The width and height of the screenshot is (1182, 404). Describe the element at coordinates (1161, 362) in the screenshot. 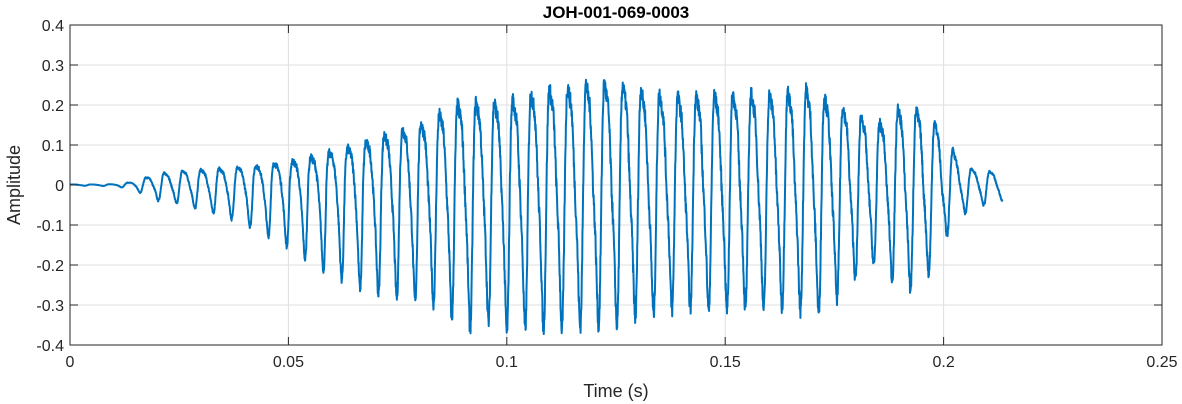

I see `x-tick-label: 0.25` at that location.